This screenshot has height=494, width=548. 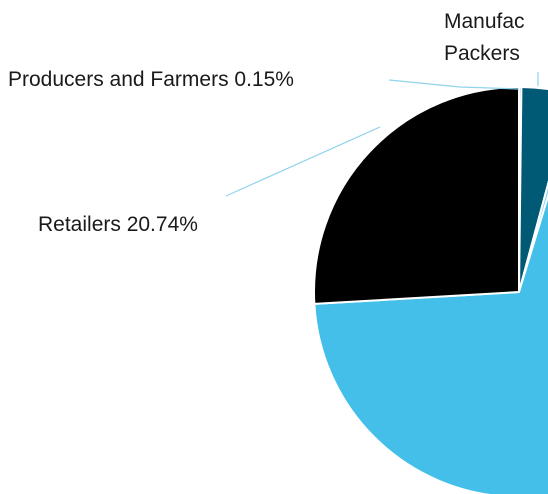 I want to click on leader-line-retailers, so click(x=303, y=161).